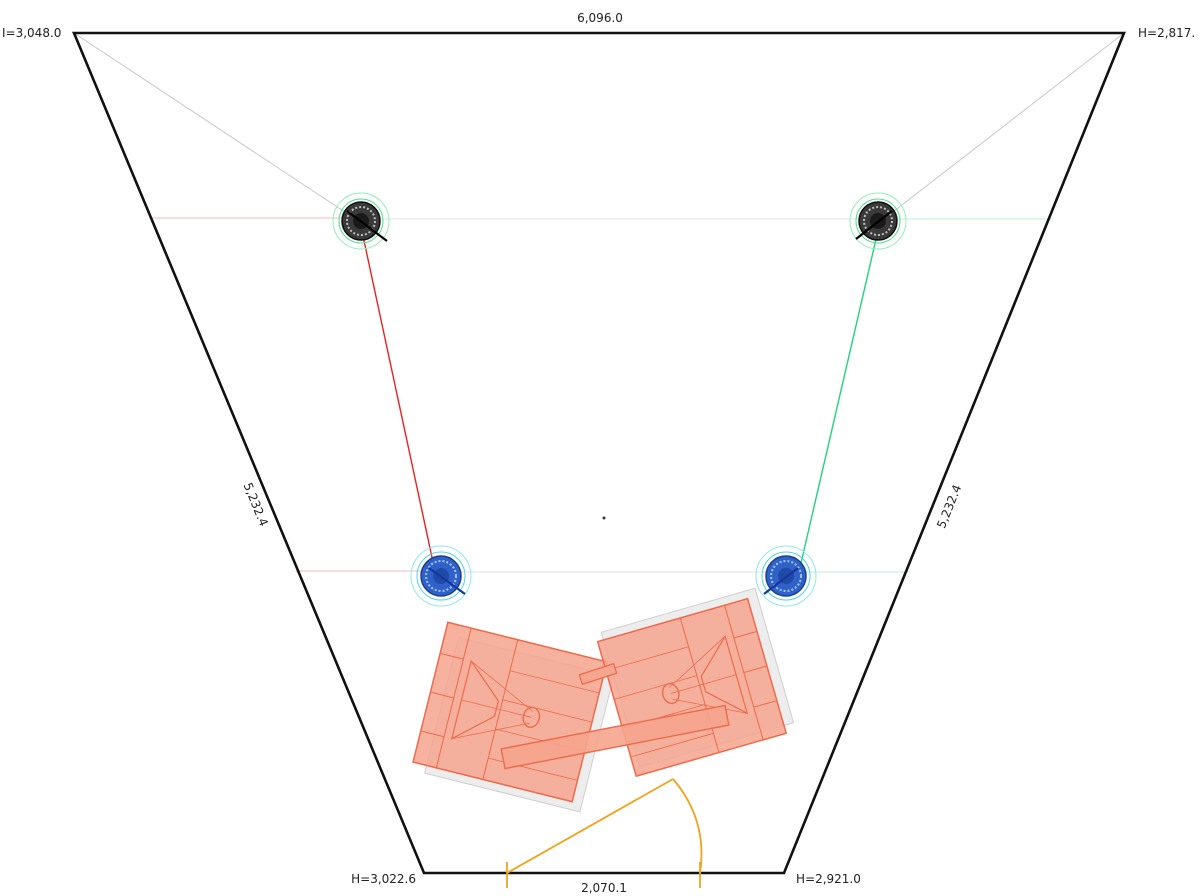 The image size is (1204, 896). What do you see at coordinates (828, 879) in the screenshot?
I see `corner-label-bottom-right: H=2,921.0` at bounding box center [828, 879].